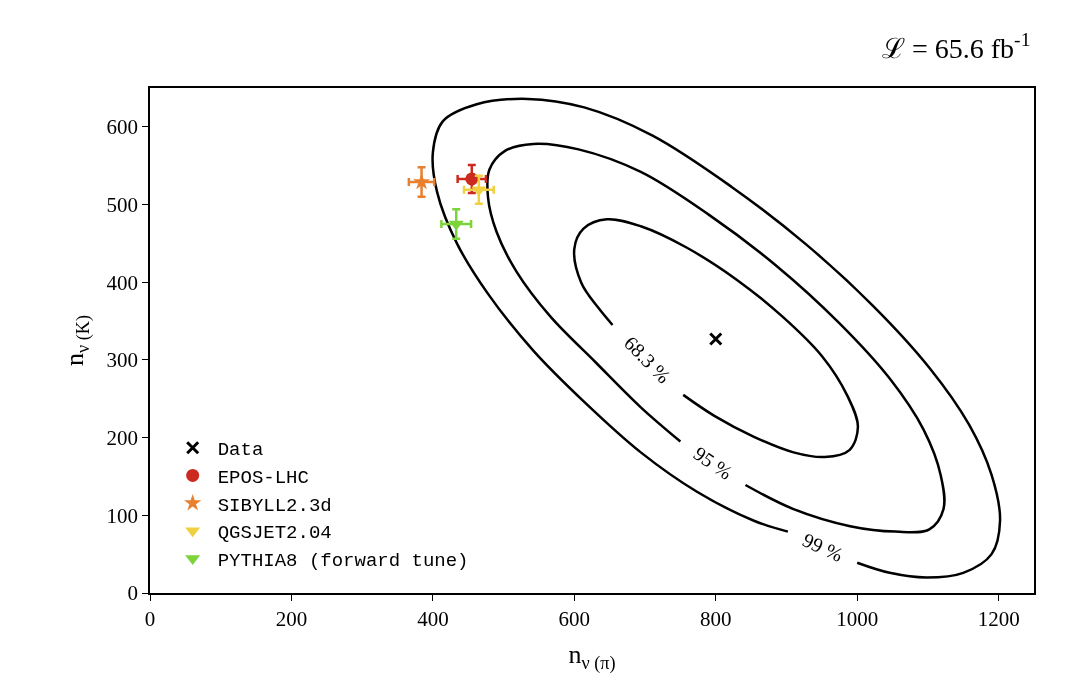 The width and height of the screenshot is (1079, 698). What do you see at coordinates (956, 46) in the screenshot?
I see `chart-title: ℒ = 65.6 fb$^{-1}$` at bounding box center [956, 46].